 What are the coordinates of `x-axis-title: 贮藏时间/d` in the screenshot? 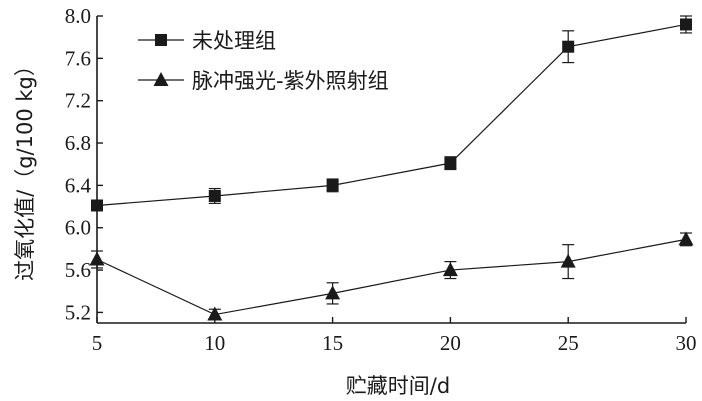 It's located at (398, 386).